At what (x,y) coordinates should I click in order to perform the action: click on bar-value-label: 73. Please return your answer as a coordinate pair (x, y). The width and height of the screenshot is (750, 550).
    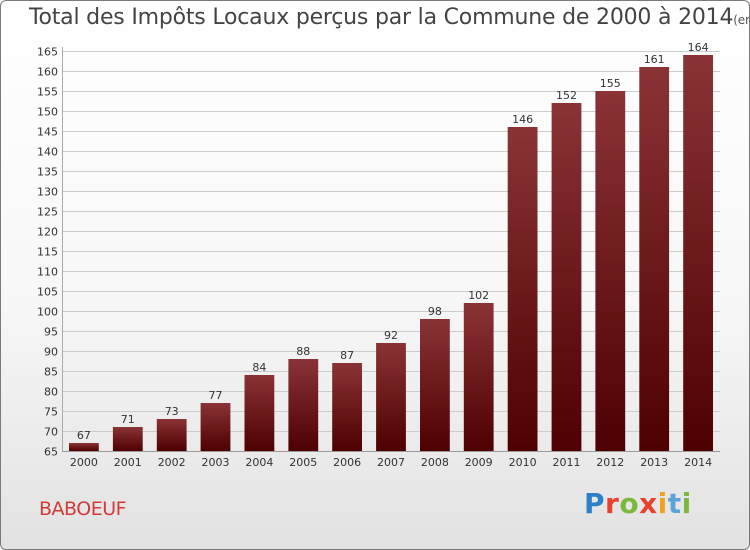
    Looking at the image, I should click on (172, 411).